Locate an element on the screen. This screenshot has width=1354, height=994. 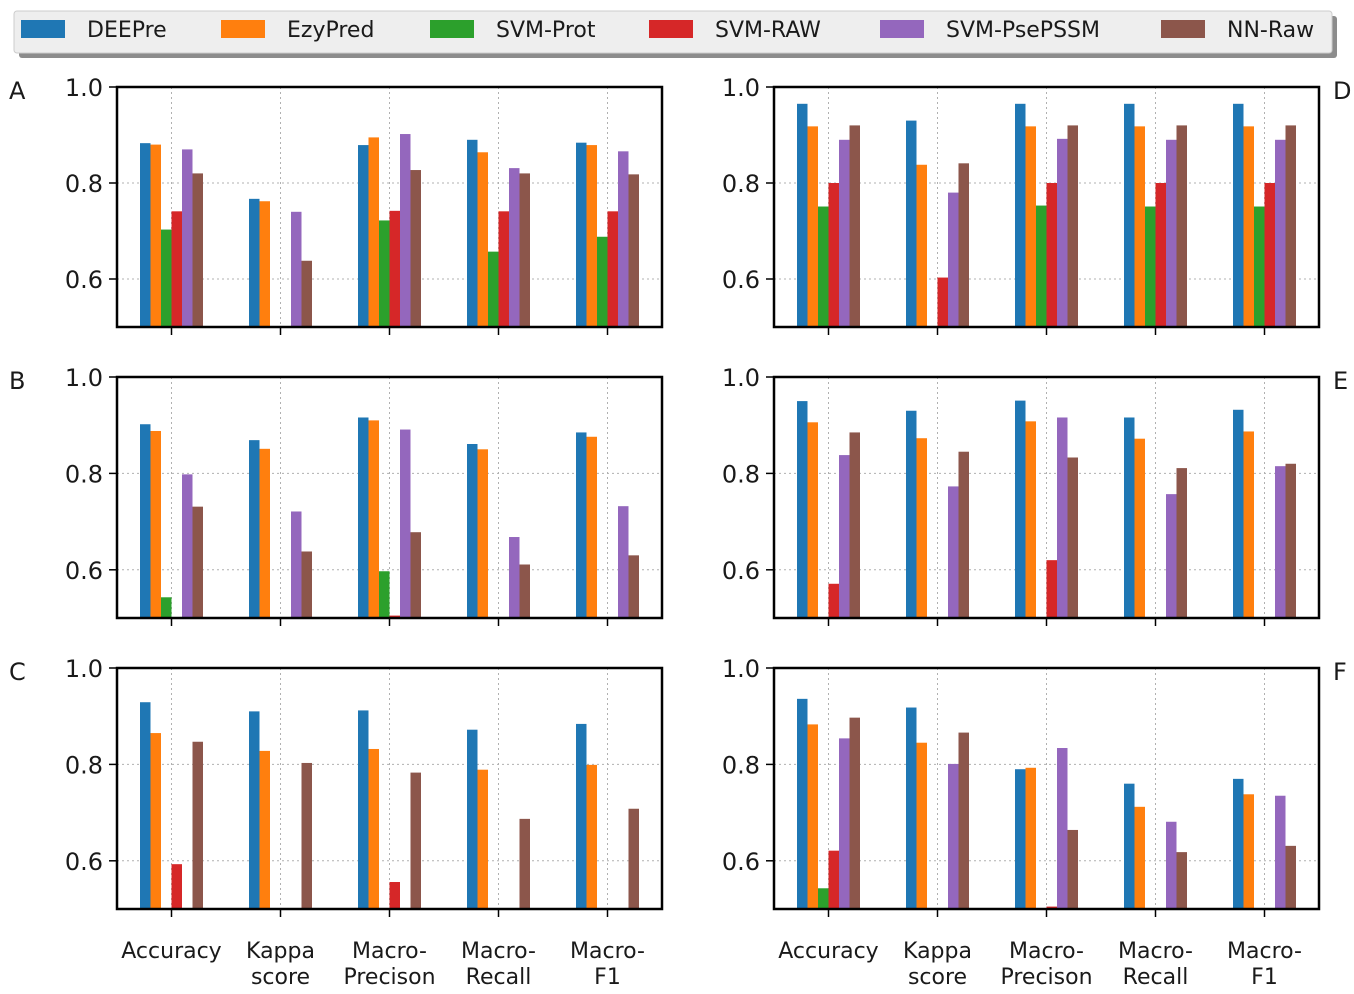
legend-swatch-ezypred is located at coordinates (243, 29).